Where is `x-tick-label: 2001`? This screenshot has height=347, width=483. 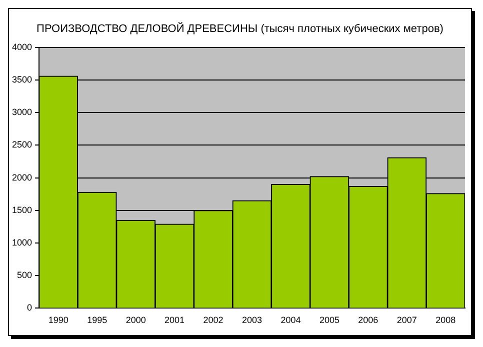
x-tick-label: 2001 is located at coordinates (174, 320).